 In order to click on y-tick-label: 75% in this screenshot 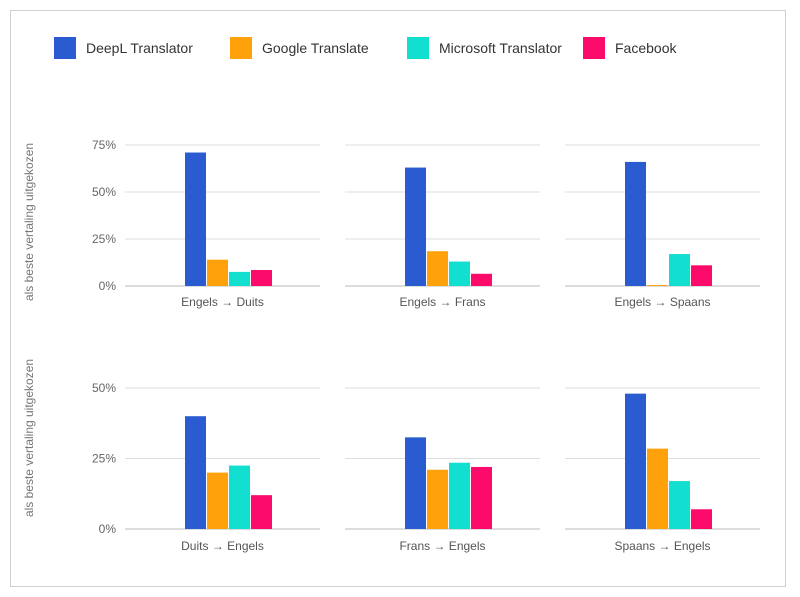, I will do `click(104, 145)`.